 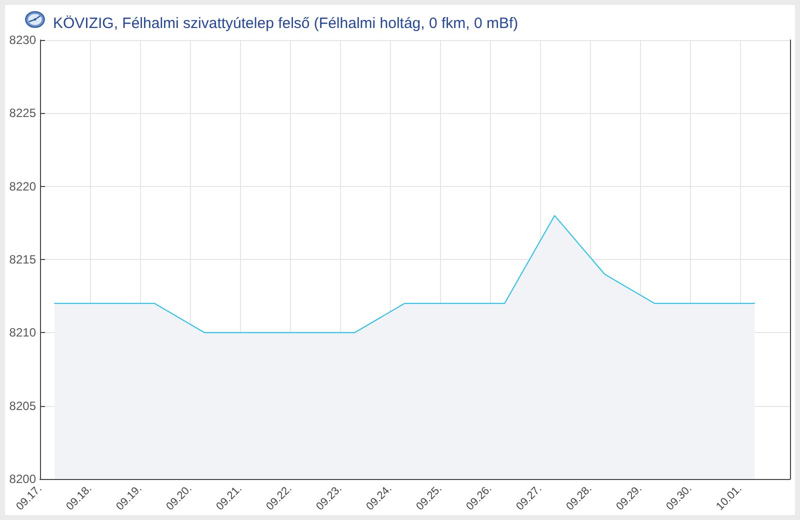 I want to click on y-tick-label: 8200, so click(x=22, y=479).